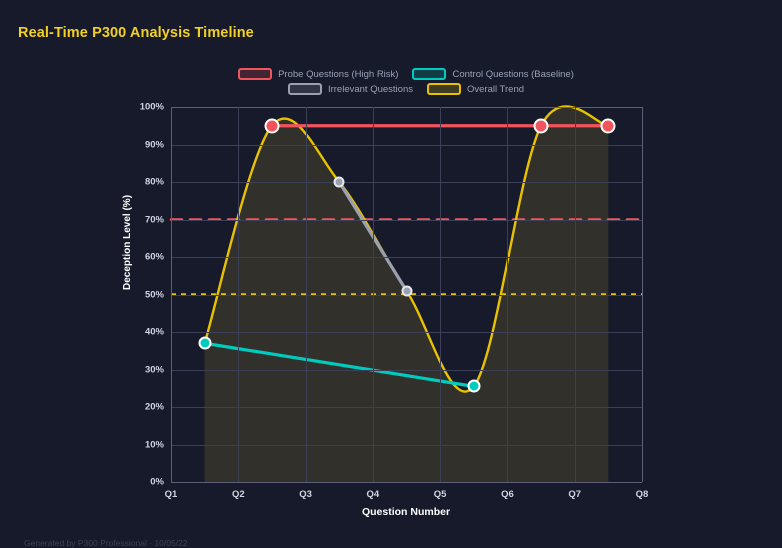  What do you see at coordinates (642, 494) in the screenshot?
I see `x-tick-label: Q8` at bounding box center [642, 494].